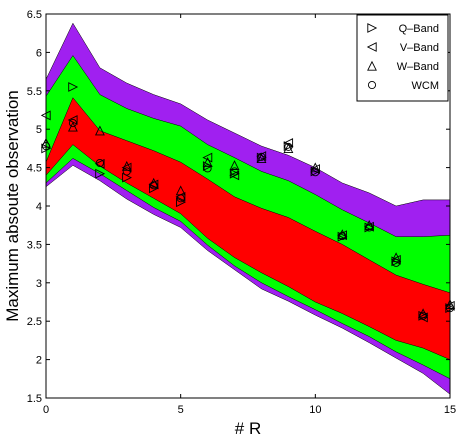  What do you see at coordinates (12, 206) in the screenshot?
I see `y-axis-label: Maximum absoute observation` at bounding box center [12, 206].